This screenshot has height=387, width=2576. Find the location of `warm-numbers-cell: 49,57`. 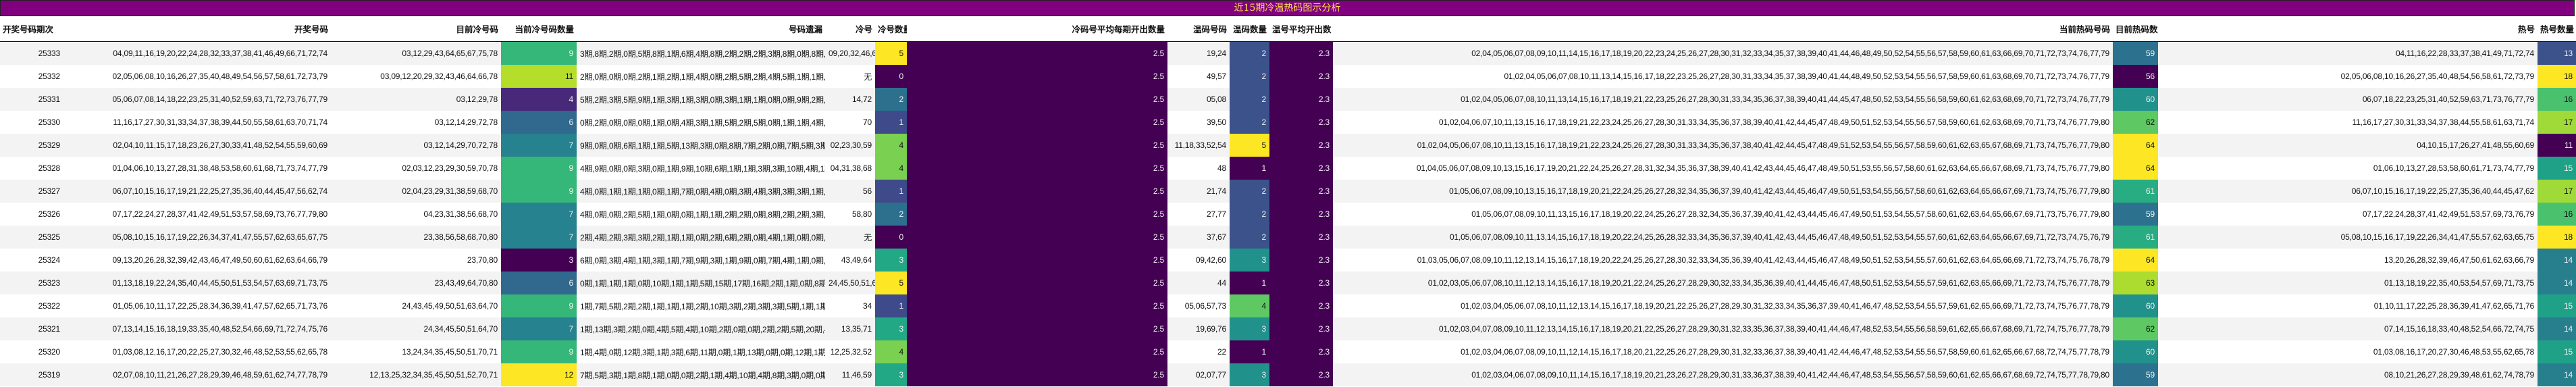

warm-numbers-cell: 49,57 is located at coordinates (1198, 76).